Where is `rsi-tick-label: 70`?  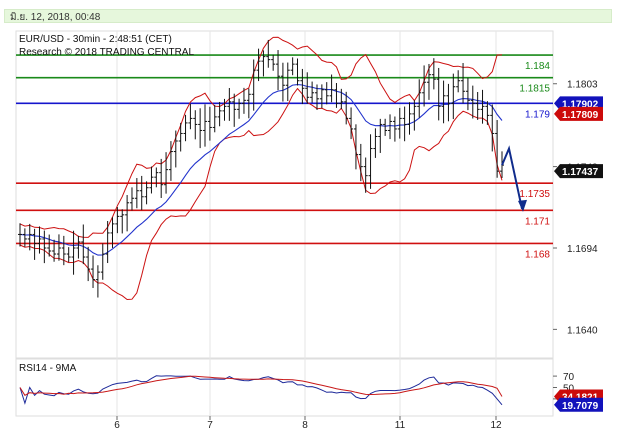 rsi-tick-label: 70 is located at coordinates (569, 377).